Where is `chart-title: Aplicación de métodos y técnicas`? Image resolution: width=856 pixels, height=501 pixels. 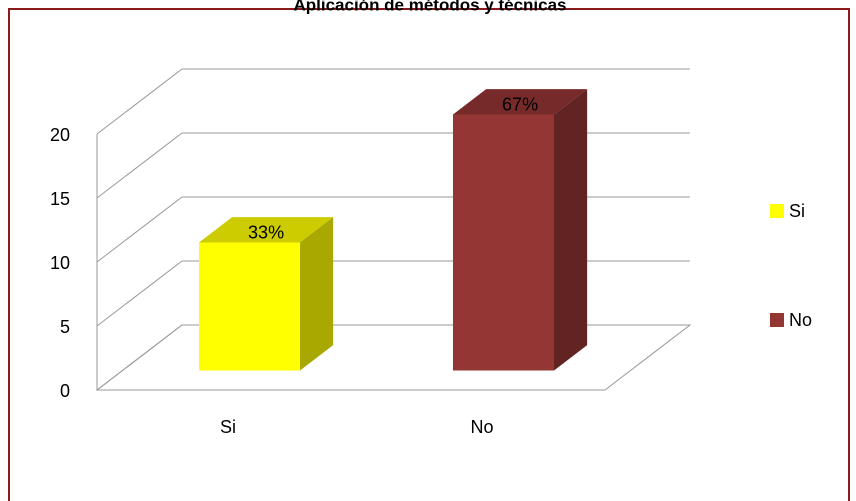 chart-title: Aplicación de métodos y técnicas is located at coordinates (429, 7).